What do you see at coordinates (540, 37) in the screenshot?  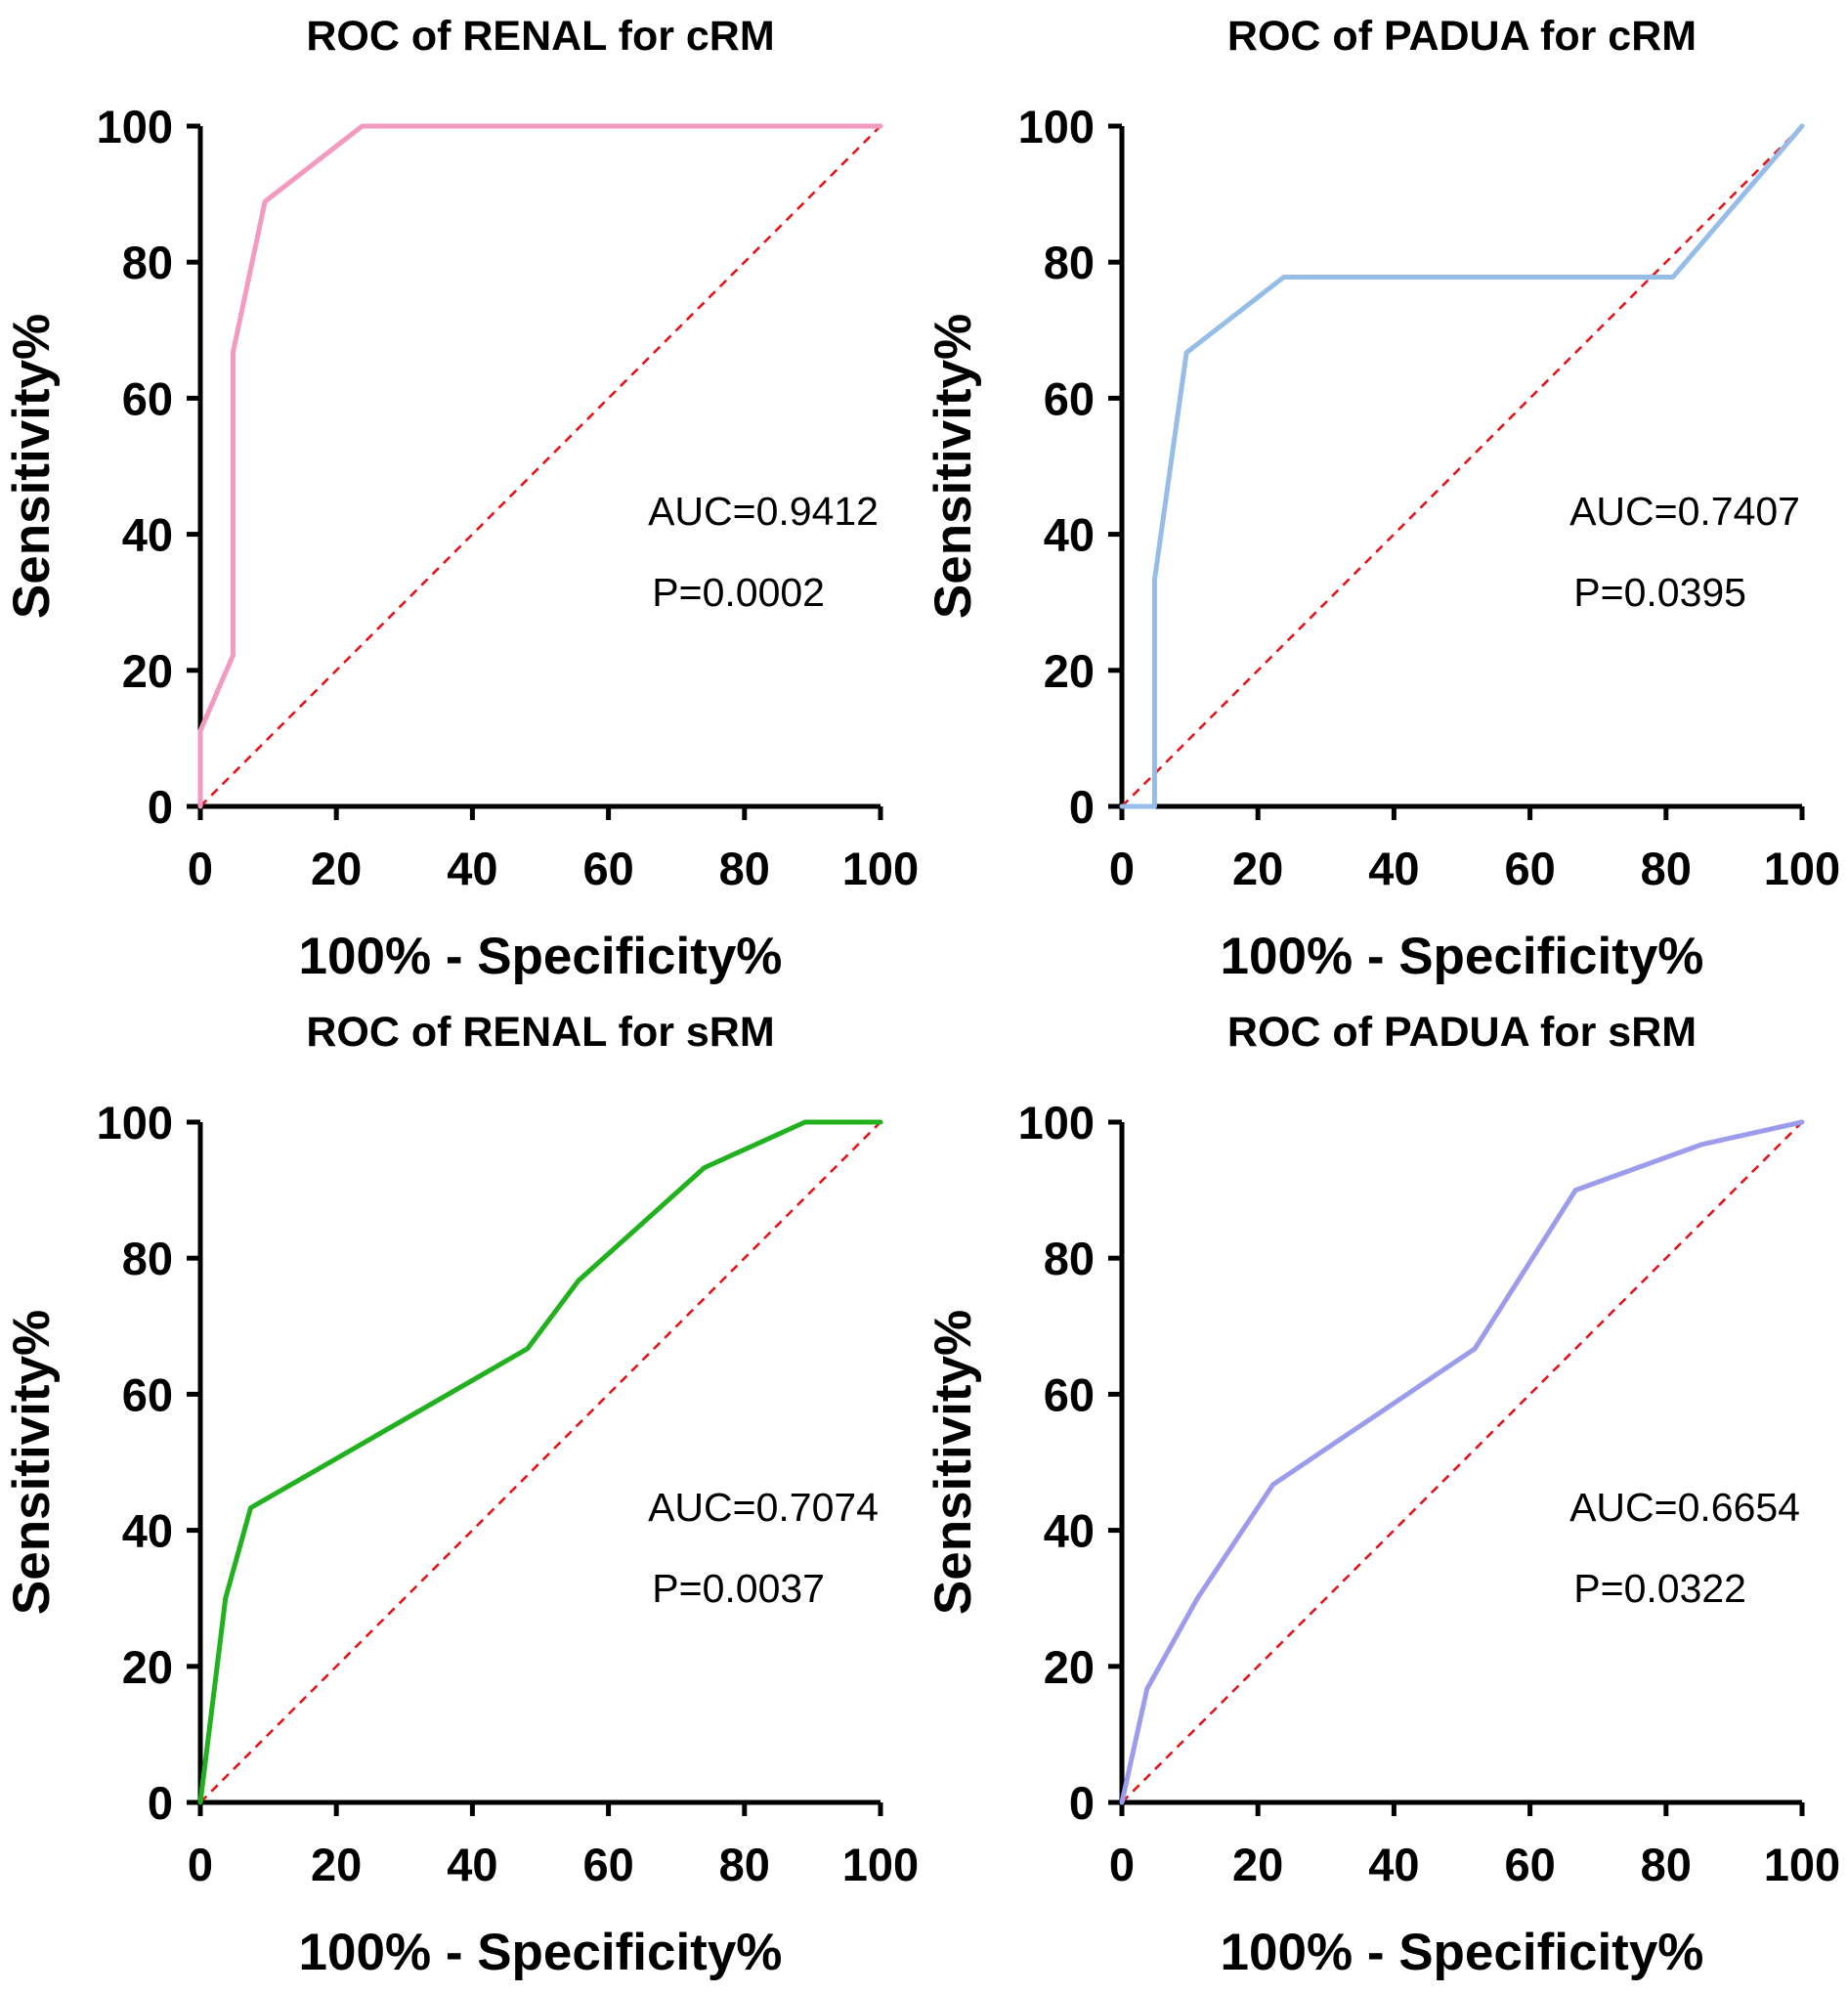 I see `chart-title: ROC of RENAL for cRM` at bounding box center [540, 37].